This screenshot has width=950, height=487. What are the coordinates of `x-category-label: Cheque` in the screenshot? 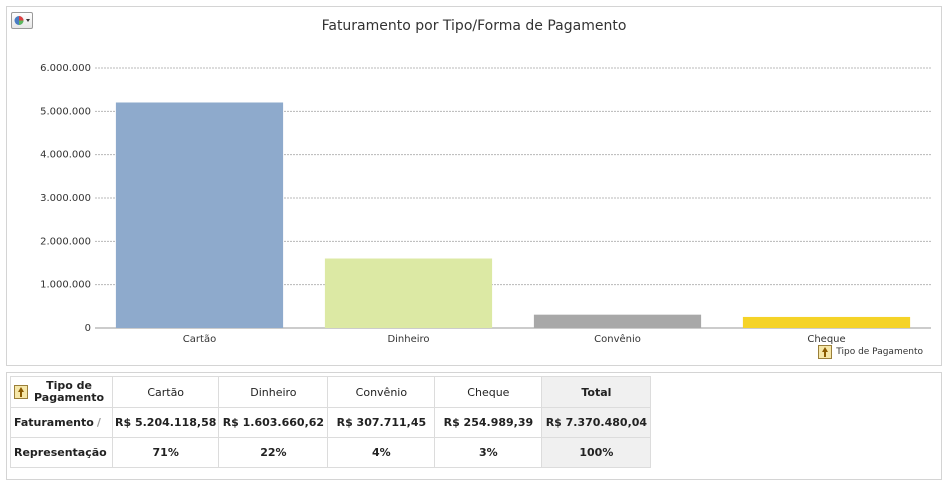 It's located at (826, 339).